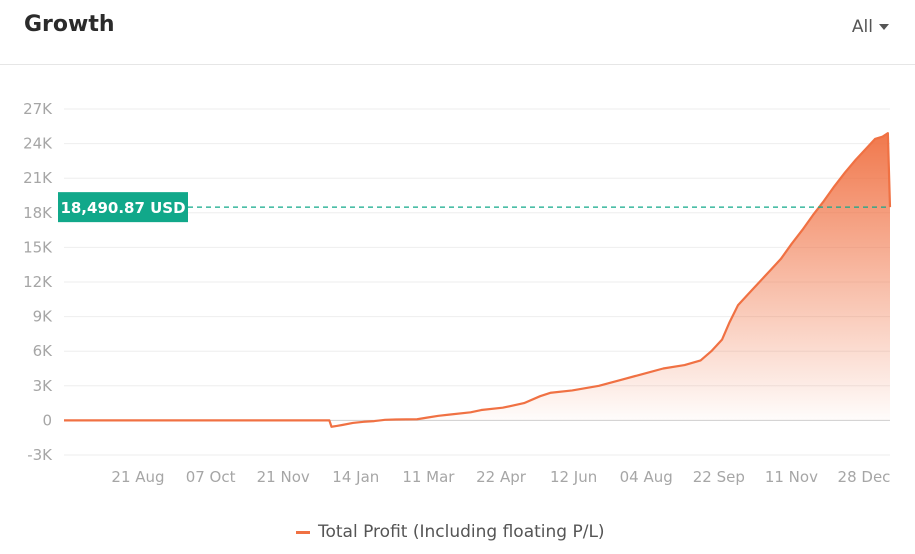 The height and width of the screenshot is (554, 915). I want to click on y-axis: 27K 24K 21K 18K 15K 12K 9K 6K 3K 0 -3K, so click(38, 282).